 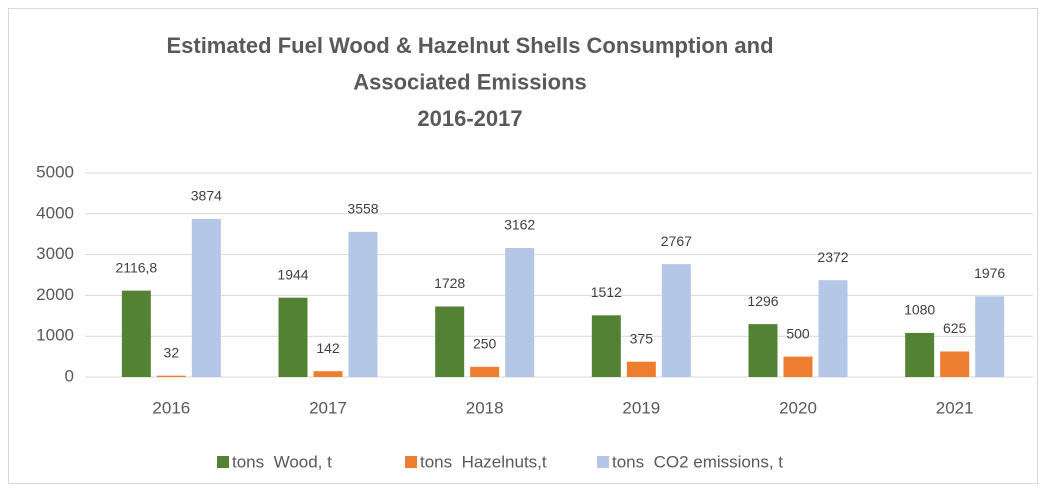 What do you see at coordinates (55, 294) in the screenshot?
I see `y-tick-label: 2000` at bounding box center [55, 294].